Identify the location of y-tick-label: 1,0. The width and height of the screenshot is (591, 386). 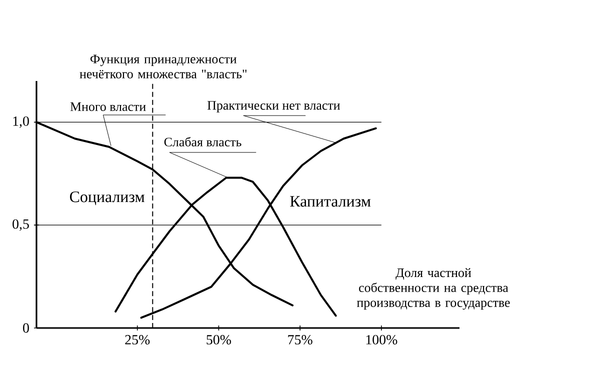
(21, 122).